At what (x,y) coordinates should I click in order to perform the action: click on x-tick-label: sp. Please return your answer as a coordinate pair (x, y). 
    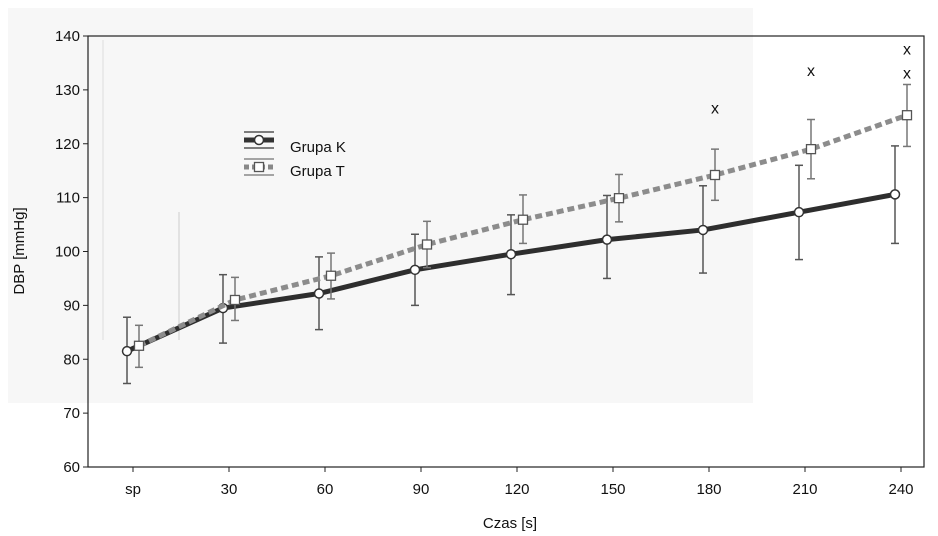
    Looking at the image, I should click on (133, 489).